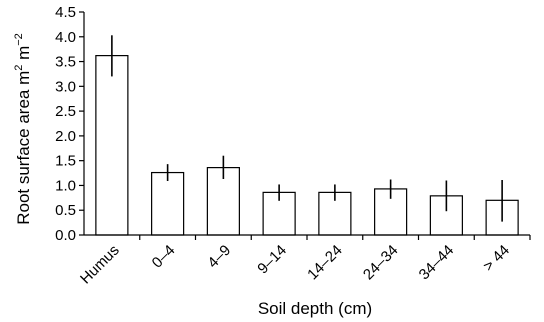 The width and height of the screenshot is (544, 322). I want to click on x-axis-title: Soil depth (cm), so click(315, 308).